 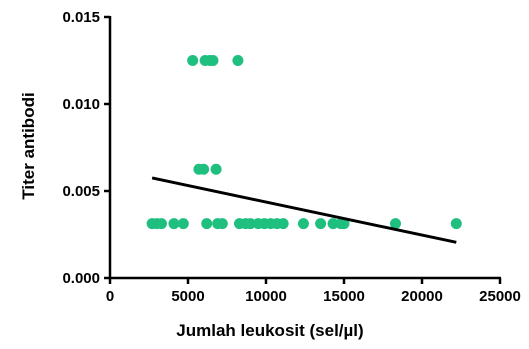 I want to click on x-axis-ticks: 0 5000 10000 15000 20000 25000, so click(x=313, y=291).